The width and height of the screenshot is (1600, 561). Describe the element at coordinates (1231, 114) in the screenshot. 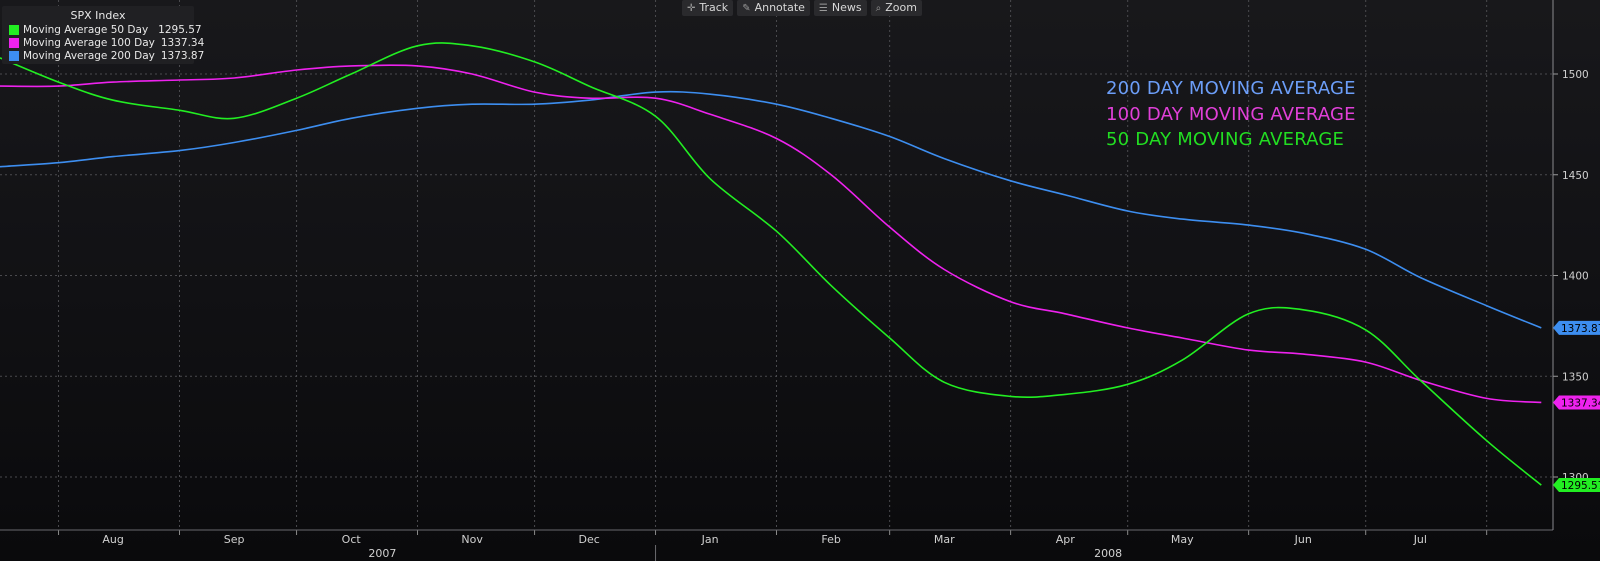

I see `annotation-100-day: 100 DAY MOVING AVERAGE` at that location.